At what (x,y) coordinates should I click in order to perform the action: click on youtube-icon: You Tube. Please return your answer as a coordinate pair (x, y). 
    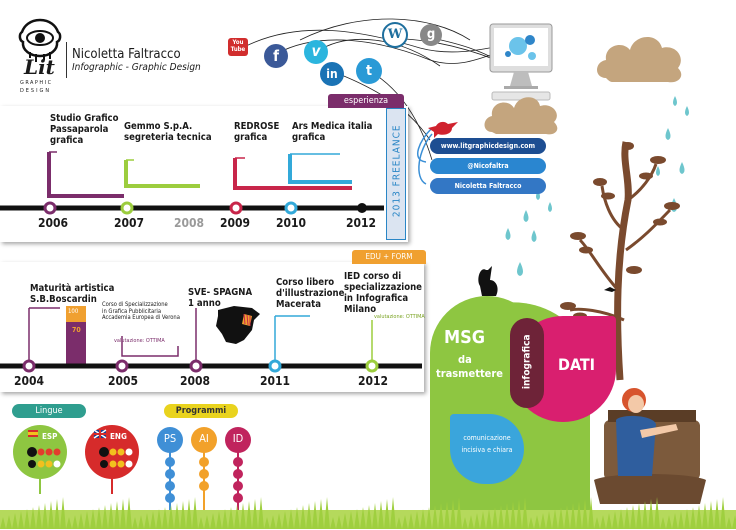
    Looking at the image, I should click on (238, 49).